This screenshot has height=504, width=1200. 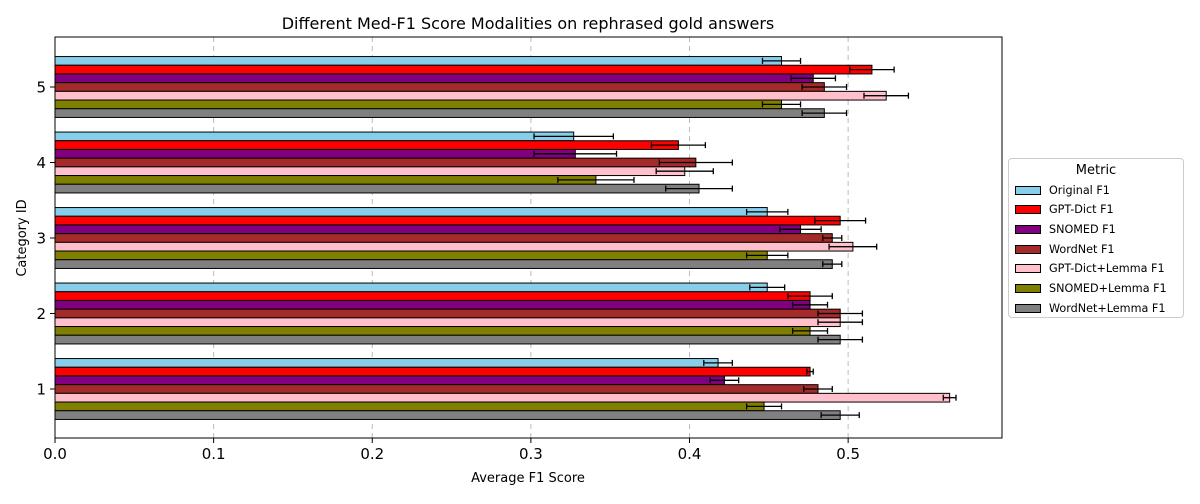 I want to click on legend-item: WordNet F1, so click(x=1065, y=249).